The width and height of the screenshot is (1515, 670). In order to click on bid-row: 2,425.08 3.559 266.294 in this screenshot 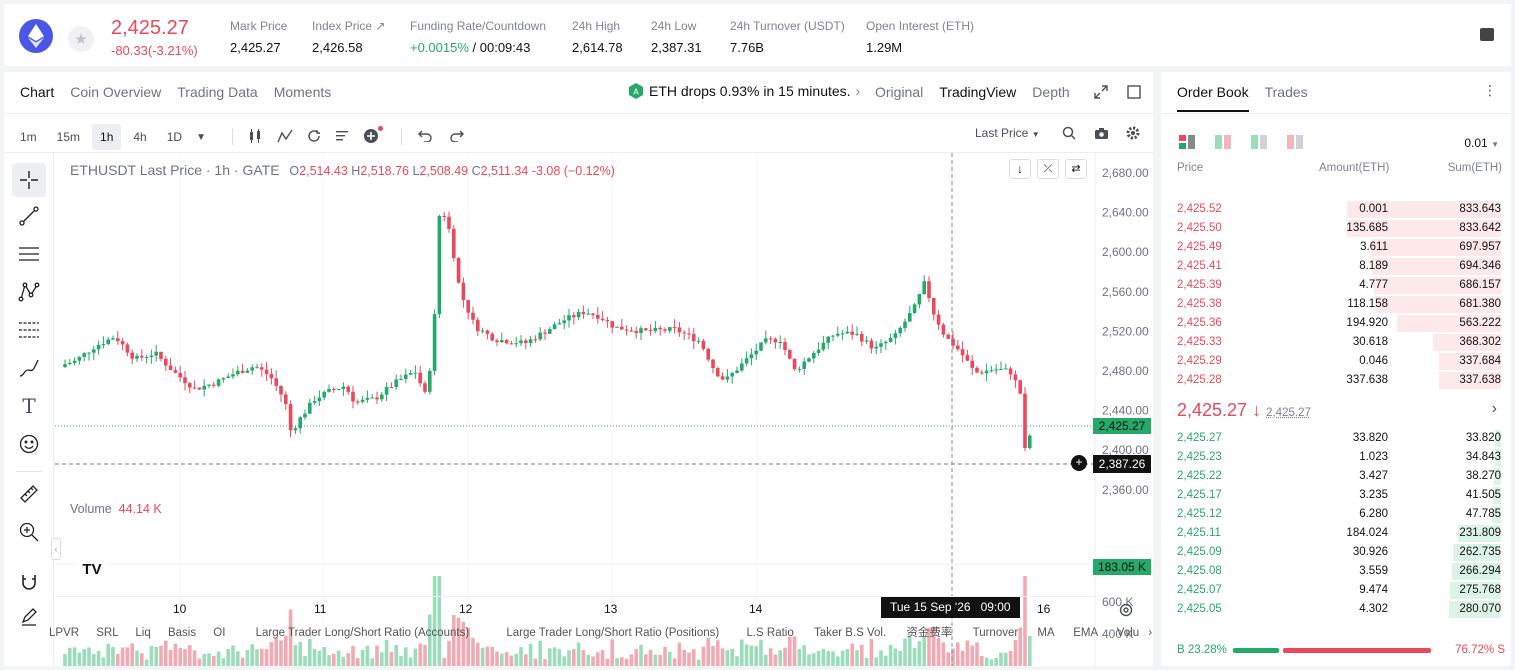, I will do `click(1336, 571)`.